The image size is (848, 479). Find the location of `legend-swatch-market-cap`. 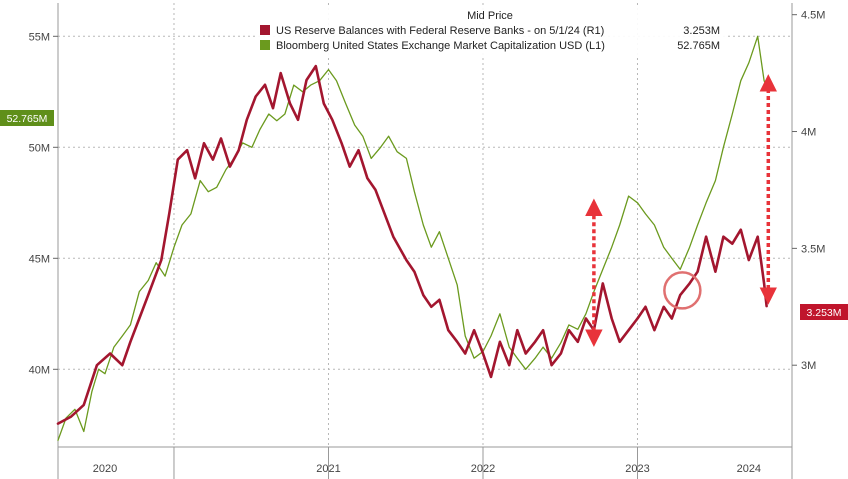

legend-swatch-market-cap is located at coordinates (265, 45).